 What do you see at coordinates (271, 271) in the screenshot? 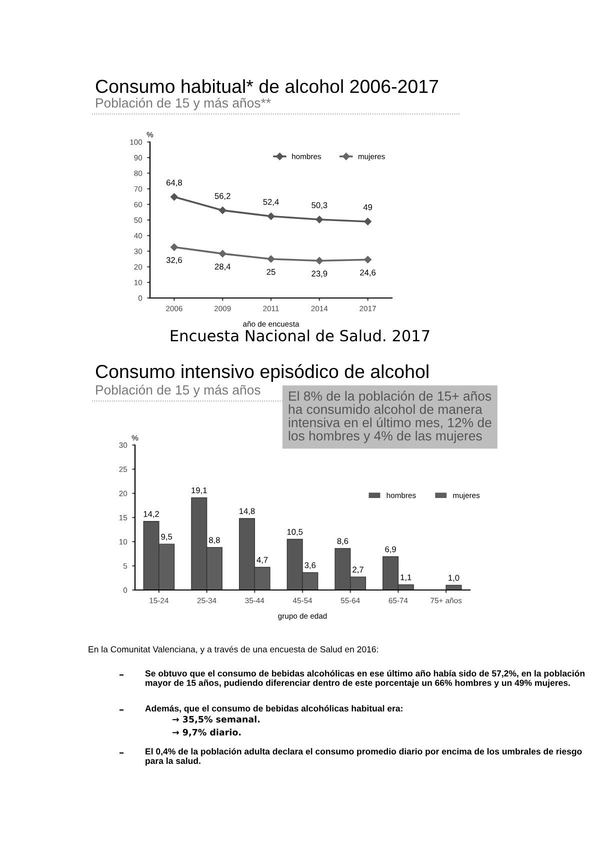
I see `data-label: 25` at bounding box center [271, 271].